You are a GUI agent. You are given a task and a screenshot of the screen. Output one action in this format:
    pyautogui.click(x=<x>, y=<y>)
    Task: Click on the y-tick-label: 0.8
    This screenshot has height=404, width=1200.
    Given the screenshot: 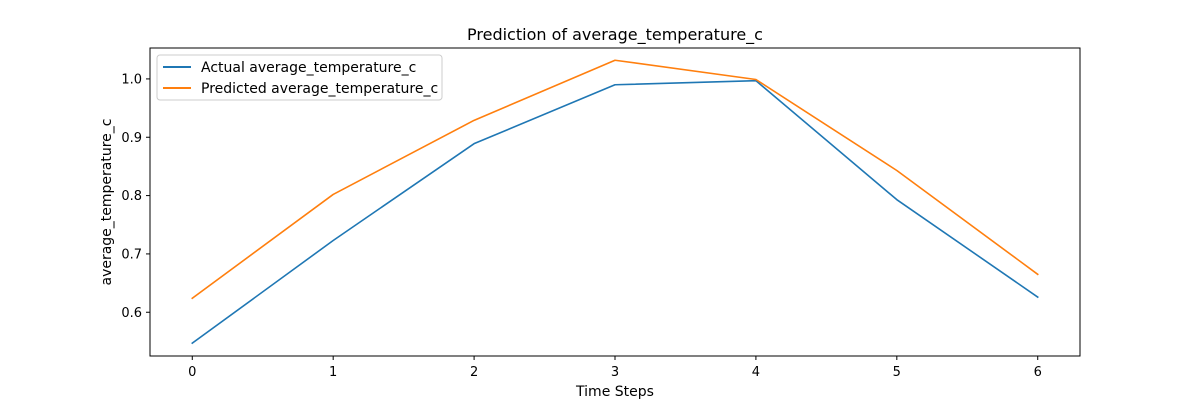 What is the action you would take?
    pyautogui.click(x=131, y=196)
    